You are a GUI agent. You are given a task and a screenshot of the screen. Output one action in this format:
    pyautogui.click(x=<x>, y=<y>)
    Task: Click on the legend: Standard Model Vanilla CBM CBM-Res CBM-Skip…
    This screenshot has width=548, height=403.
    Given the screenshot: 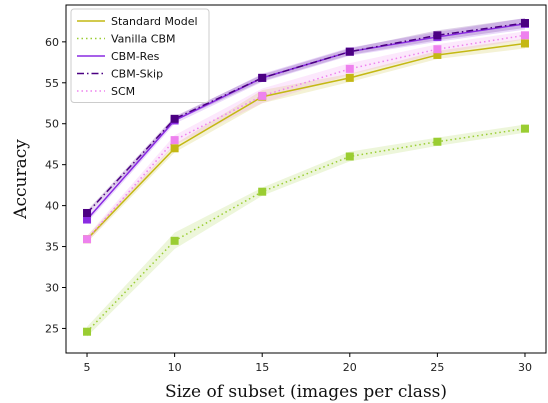 What is the action you would take?
    pyautogui.click(x=140, y=55)
    